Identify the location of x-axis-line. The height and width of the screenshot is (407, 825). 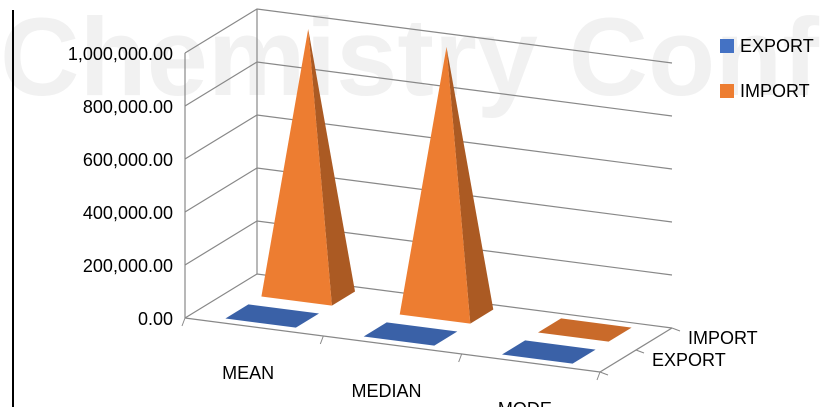
(392, 345).